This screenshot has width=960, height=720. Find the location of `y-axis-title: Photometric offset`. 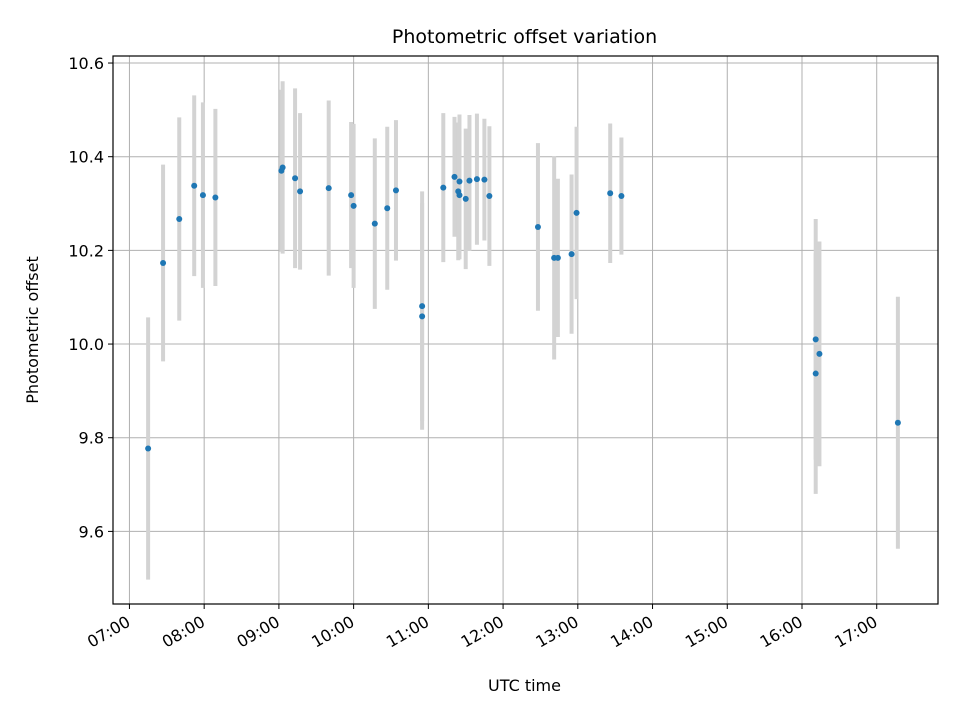

y-axis-title: Photometric offset is located at coordinates (32, 330).